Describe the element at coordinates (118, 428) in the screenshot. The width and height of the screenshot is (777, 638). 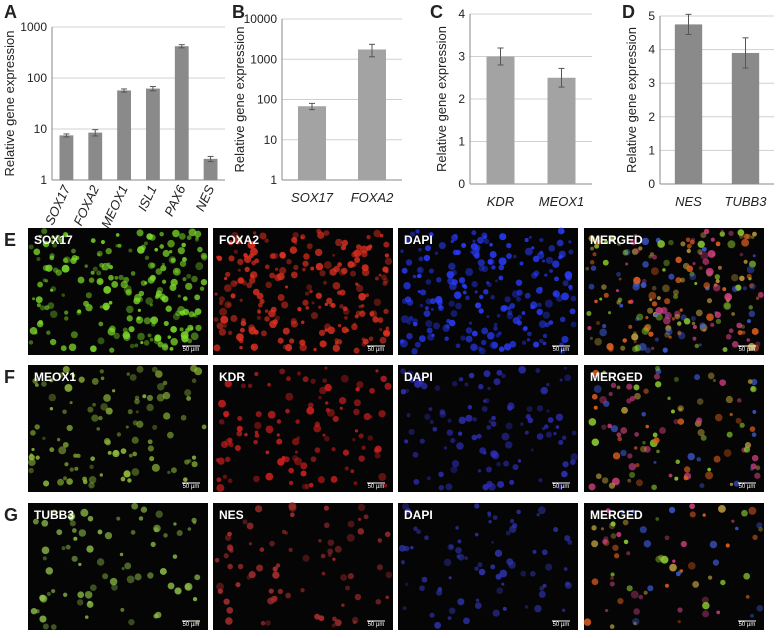
I see `image-background` at that location.